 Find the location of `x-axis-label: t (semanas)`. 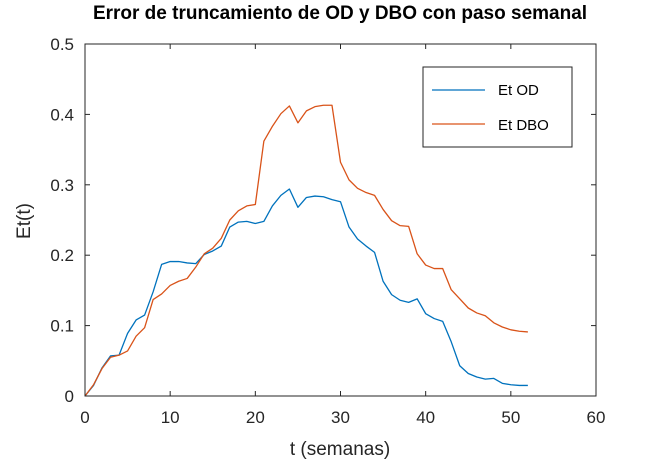

x-axis-label: t (semanas) is located at coordinates (340, 449).